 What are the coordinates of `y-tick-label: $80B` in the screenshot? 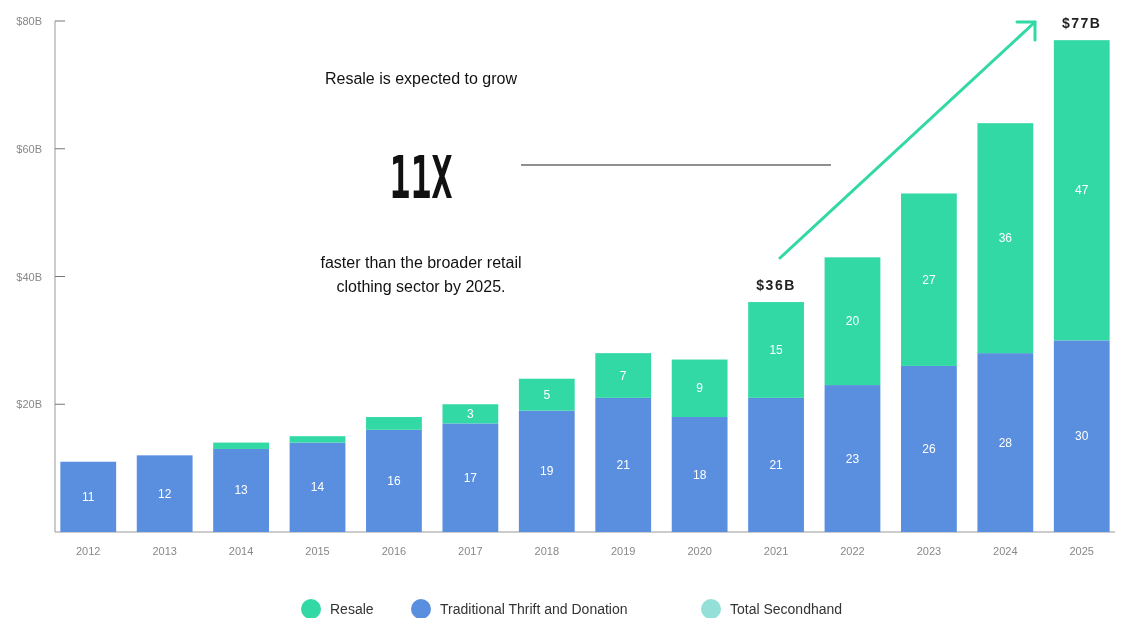 It's located at (29, 21).